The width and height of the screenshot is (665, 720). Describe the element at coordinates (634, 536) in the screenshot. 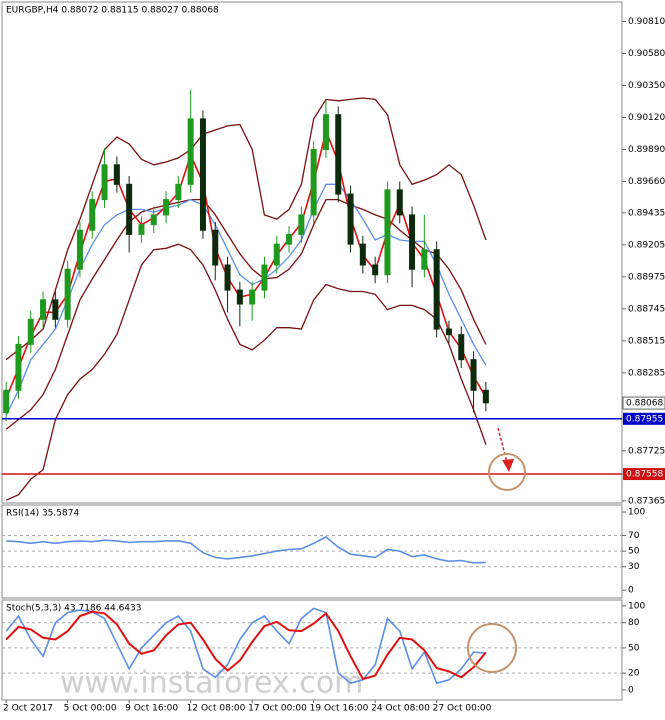

I see `y-tick-label: 70` at that location.